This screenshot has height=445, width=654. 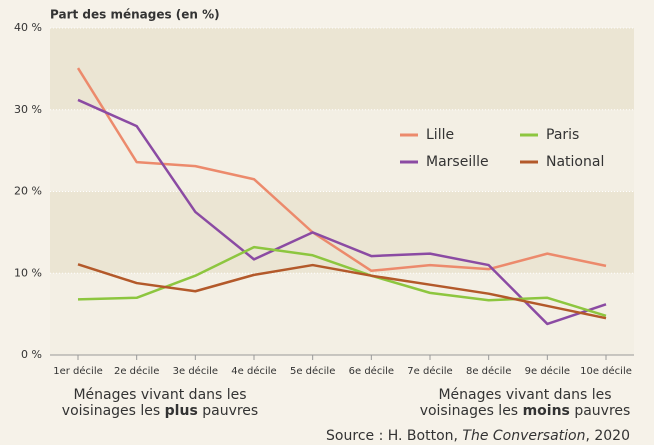 What do you see at coordinates (575, 162) in the screenshot?
I see `legend-label: National` at bounding box center [575, 162].